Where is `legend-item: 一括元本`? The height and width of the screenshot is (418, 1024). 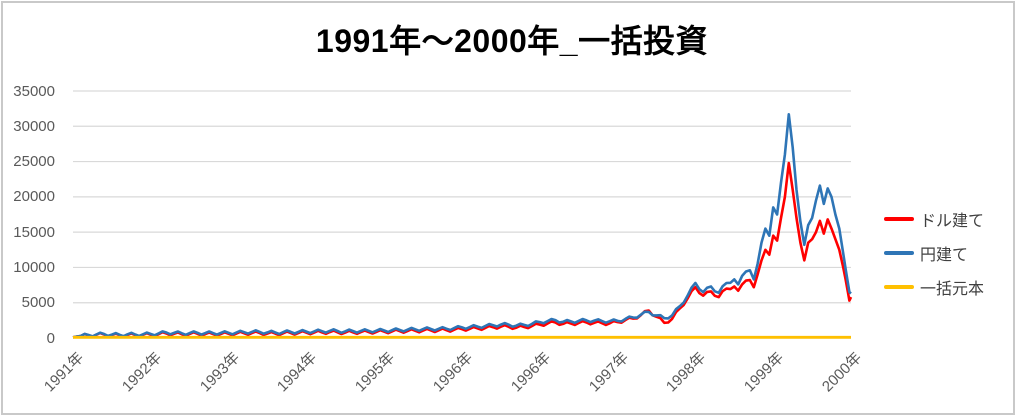
legend-item: 一括元本 is located at coordinates (934, 287).